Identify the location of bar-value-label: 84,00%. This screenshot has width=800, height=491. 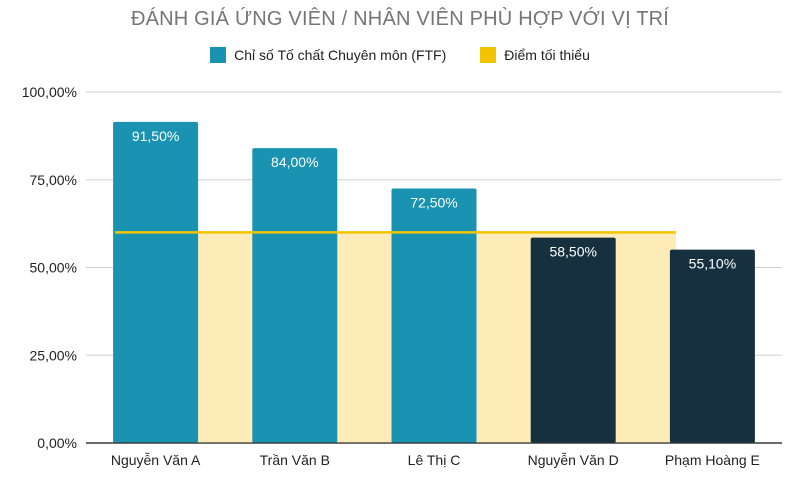
(294, 162).